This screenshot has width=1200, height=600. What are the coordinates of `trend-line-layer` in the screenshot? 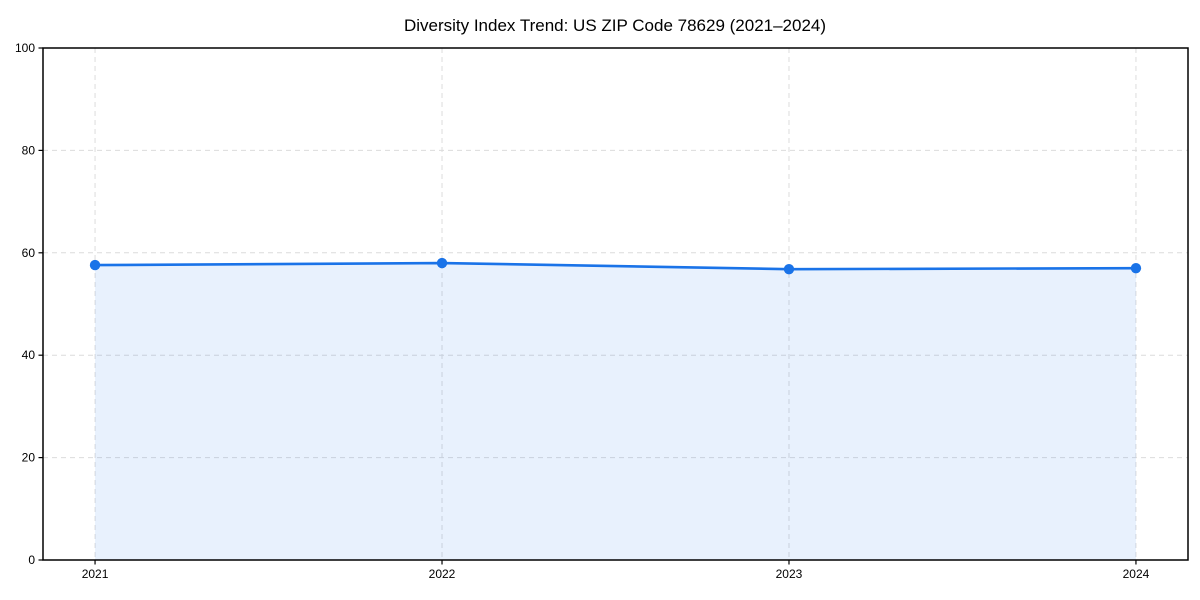 It's located at (615, 266).